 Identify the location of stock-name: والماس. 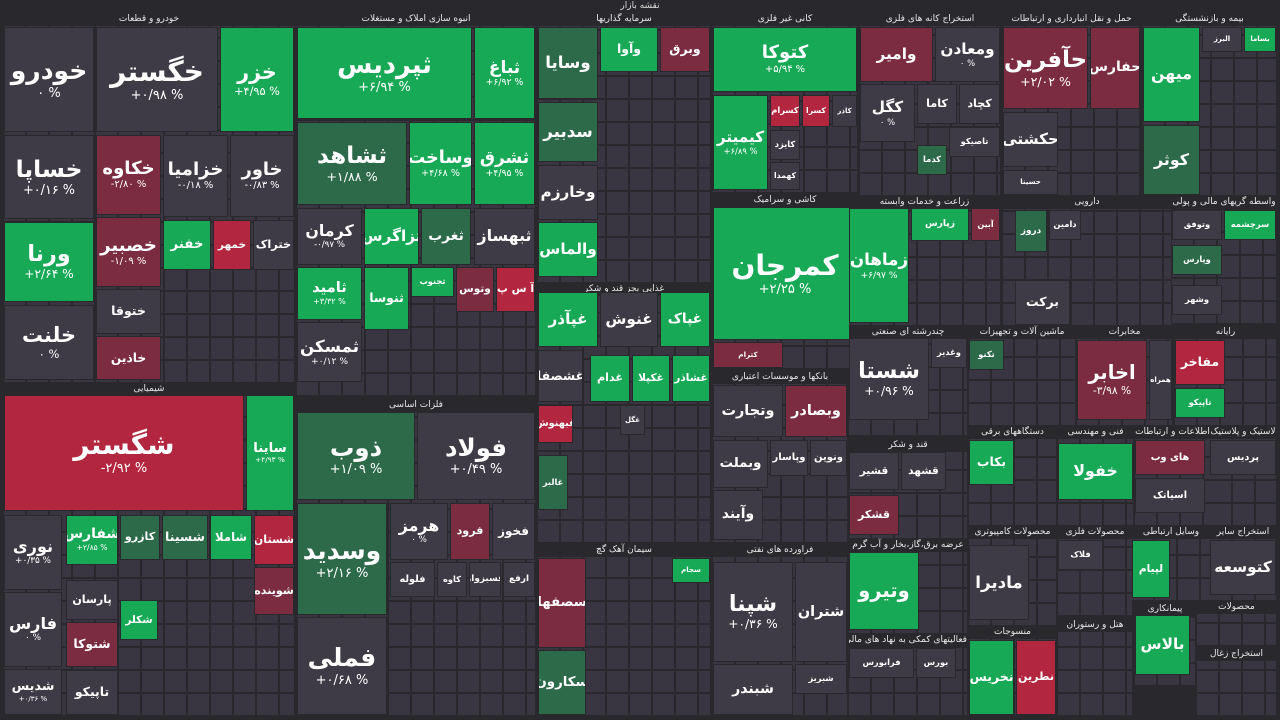
(568, 248).